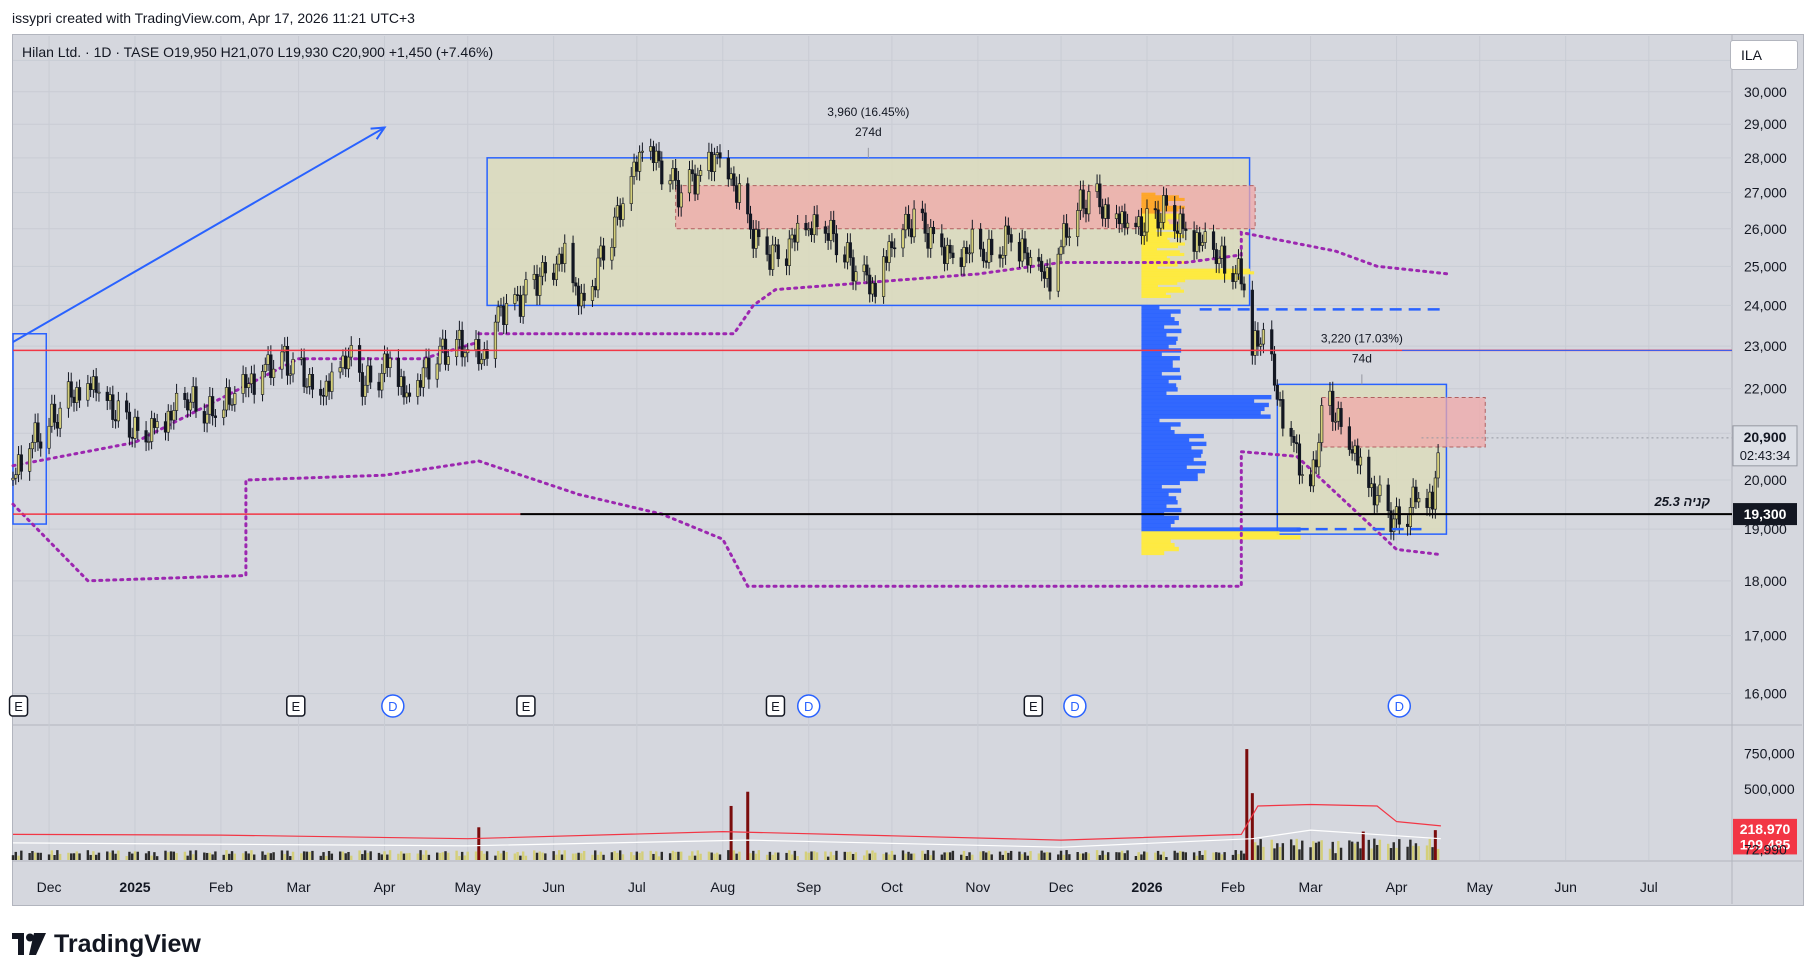  Describe the element at coordinates (106, 944) in the screenshot. I see `tradingview-logo: TradingView` at that location.